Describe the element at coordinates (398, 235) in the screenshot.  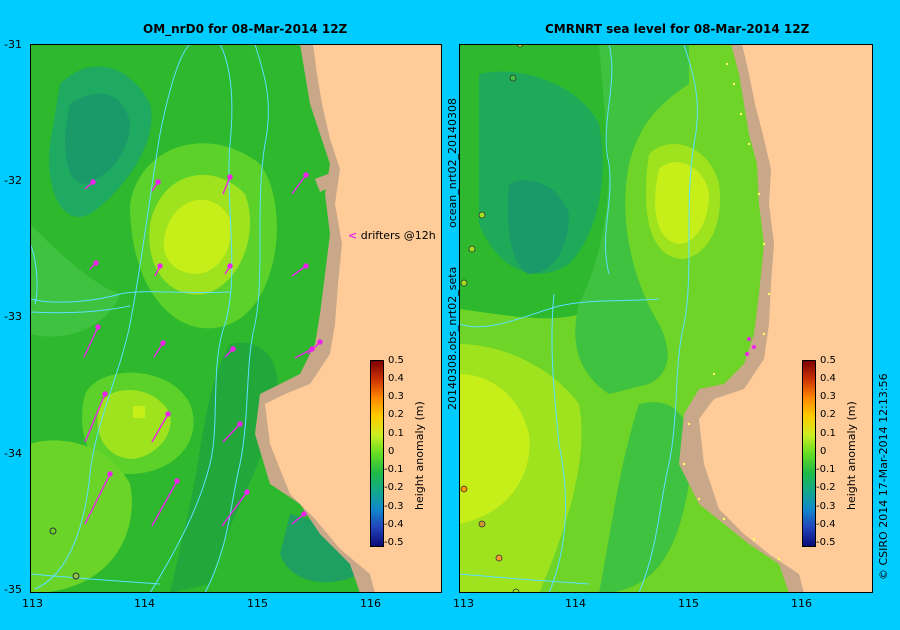
I see `drifters-label-text: drifters @12h` at that location.